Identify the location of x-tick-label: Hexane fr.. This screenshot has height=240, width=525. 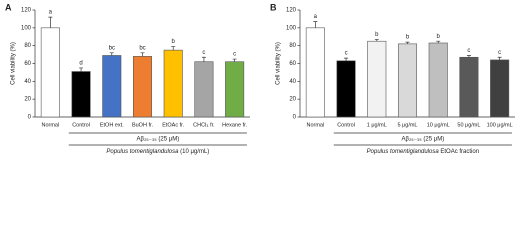
(235, 125).